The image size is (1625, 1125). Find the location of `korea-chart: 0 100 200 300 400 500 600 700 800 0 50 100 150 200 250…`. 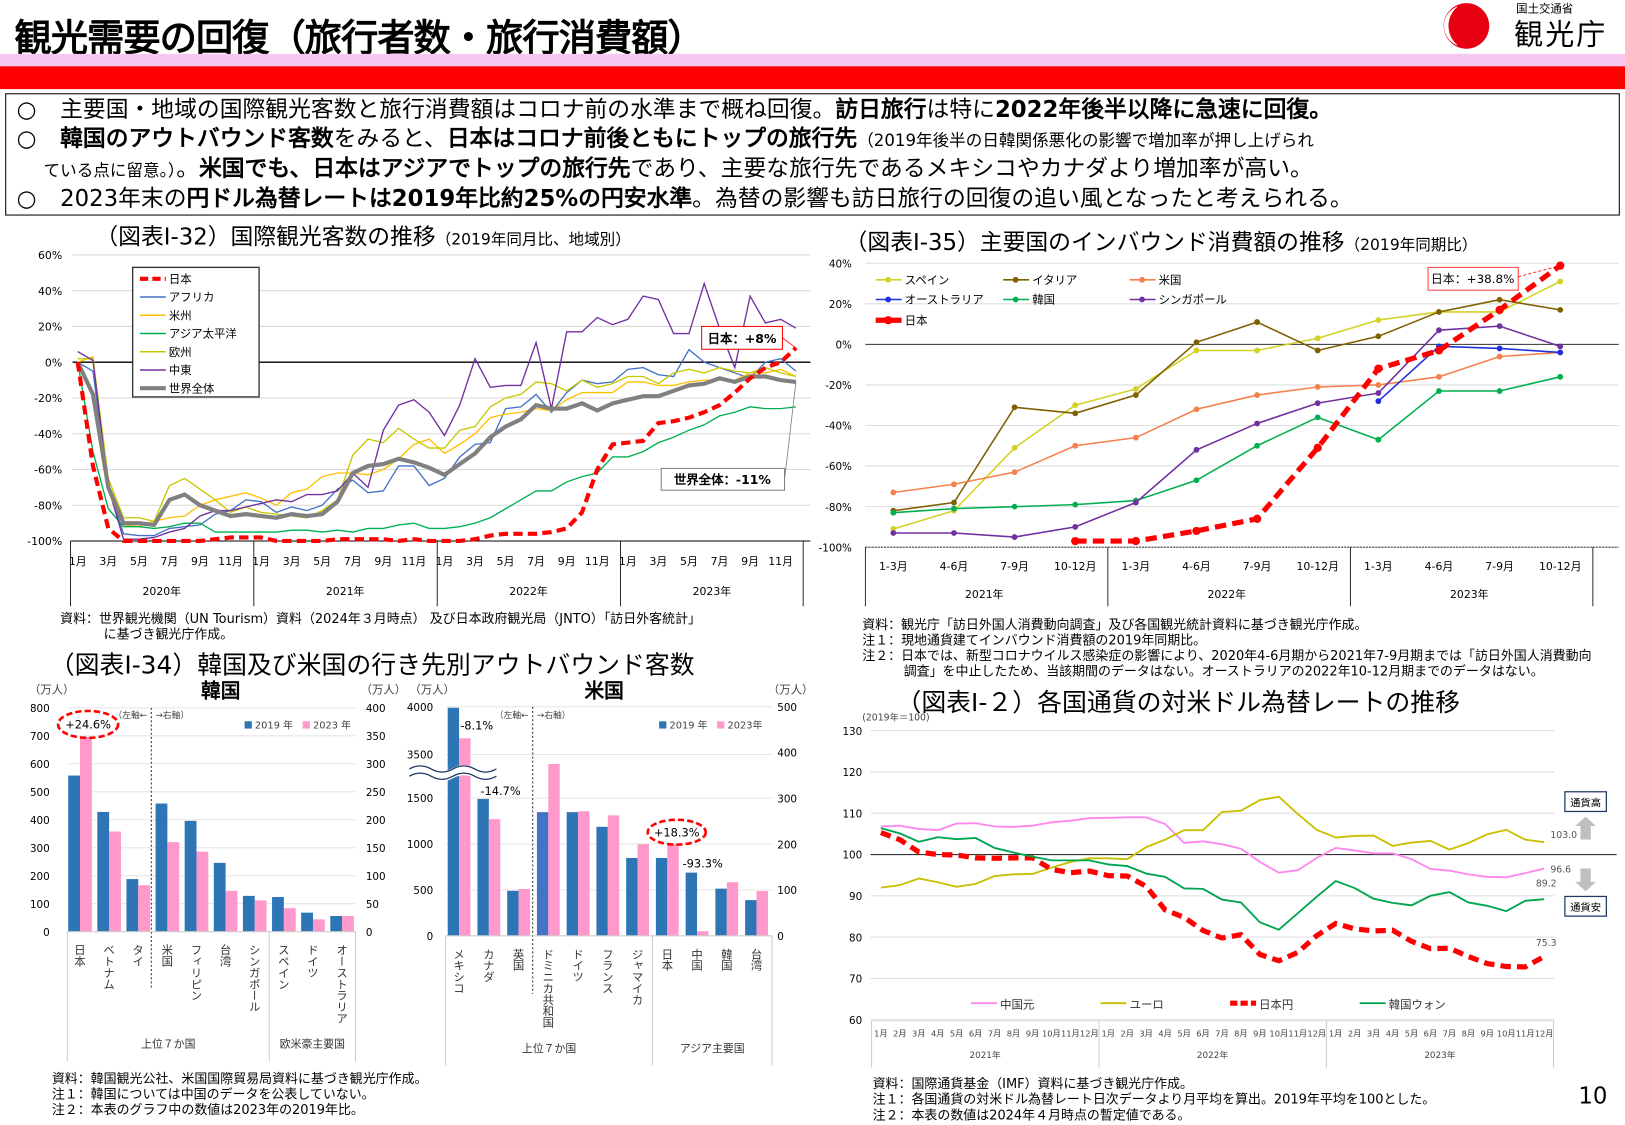

korea-chart: 0 100 200 300 400 500 600 700 800 0 50 100 150 200 250… is located at coordinates (217, 870).